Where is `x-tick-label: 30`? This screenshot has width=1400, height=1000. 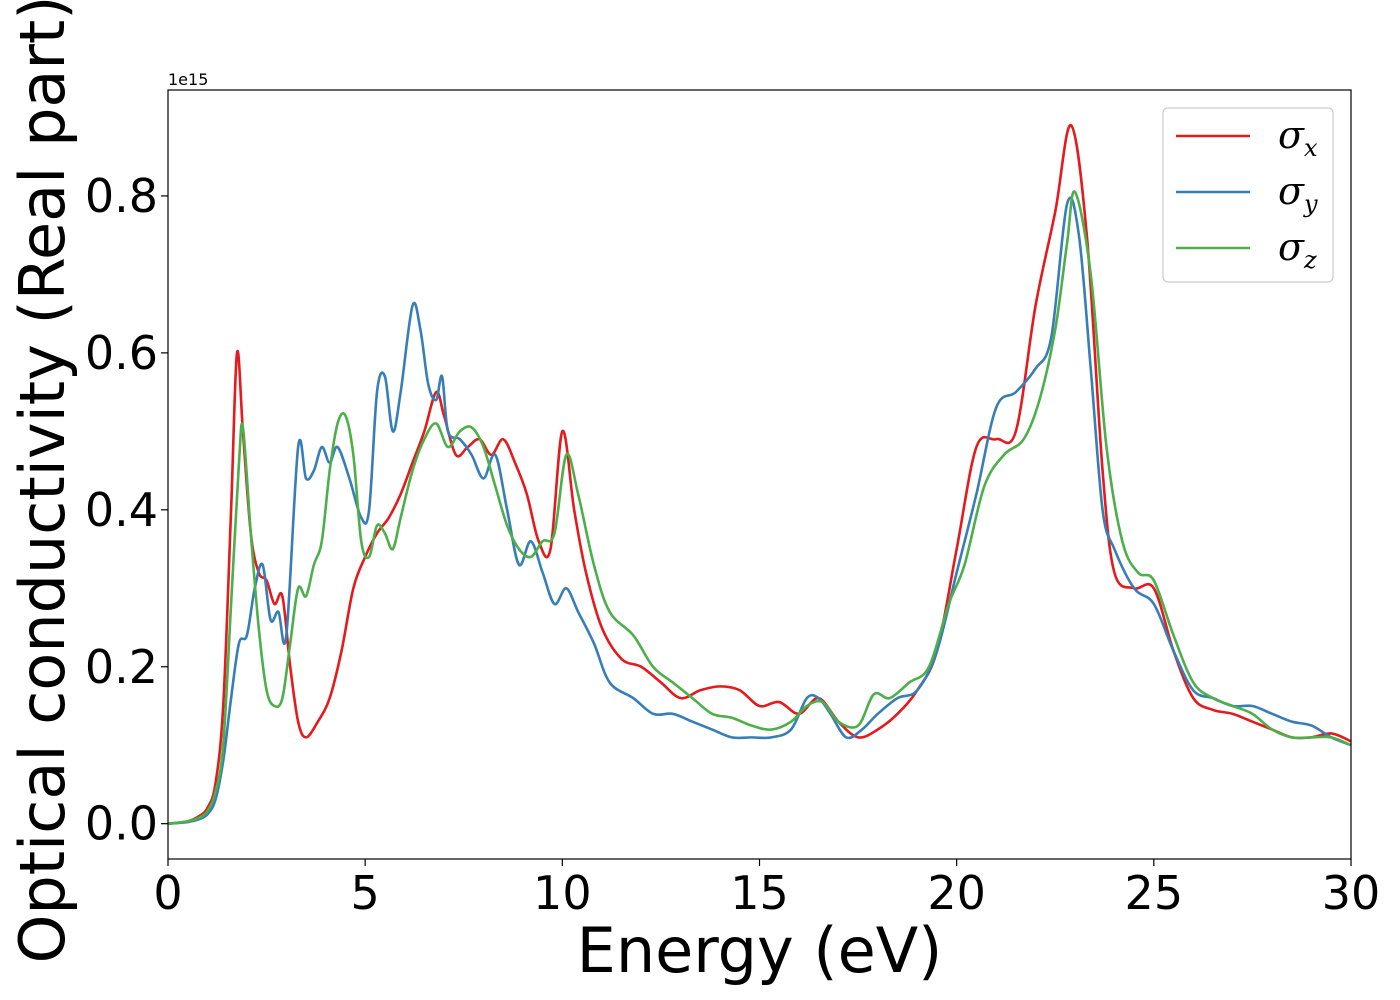
x-tick-label: 30 is located at coordinates (1351, 893).